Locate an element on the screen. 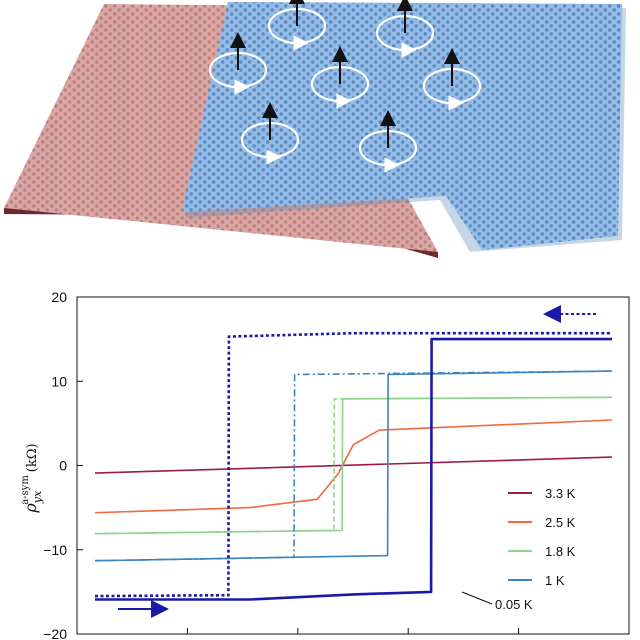 This screenshot has height=640, width=640. y-tick-label: 10 is located at coordinates (59, 381).